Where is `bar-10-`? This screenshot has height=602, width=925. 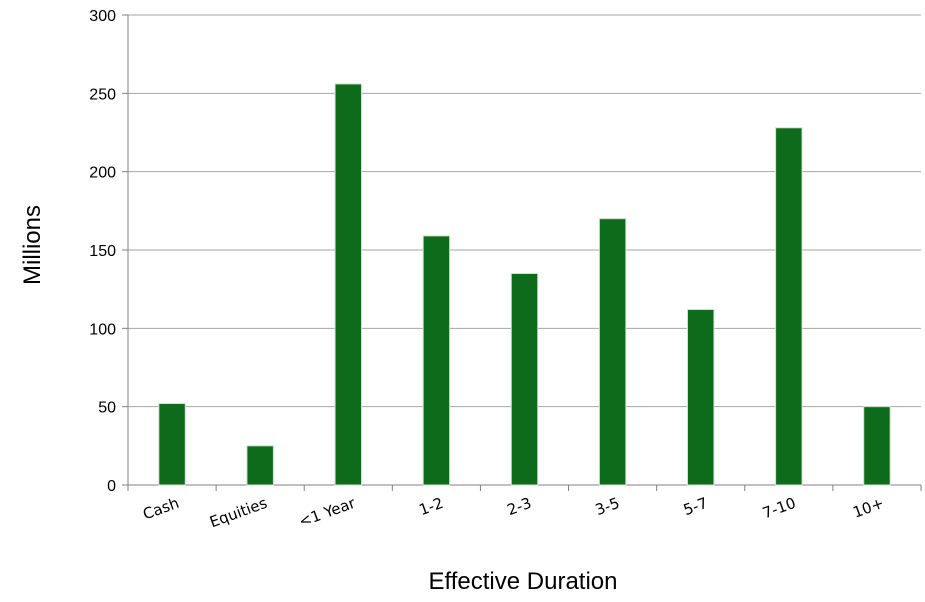 bar-10- is located at coordinates (877, 446).